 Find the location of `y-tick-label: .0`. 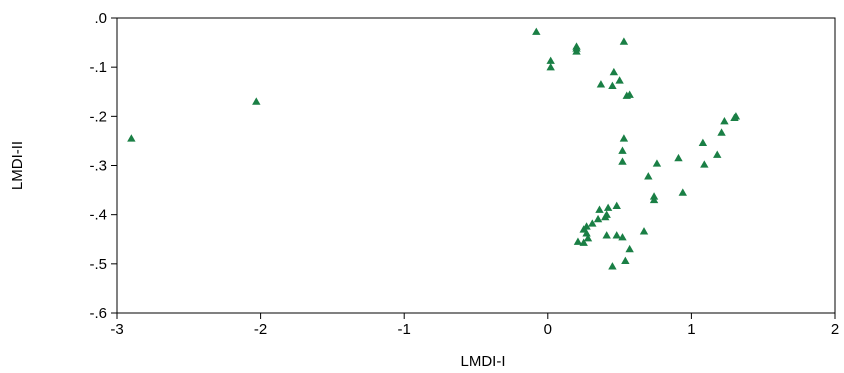

y-tick-label: .0 is located at coordinates (100, 18).